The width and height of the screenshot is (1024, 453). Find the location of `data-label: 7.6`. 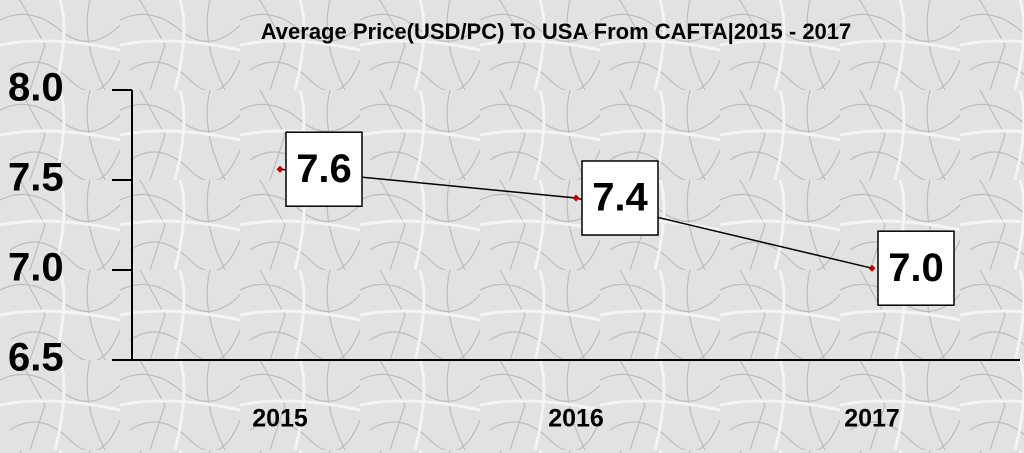

data-label: 7.6 is located at coordinates (324, 169).